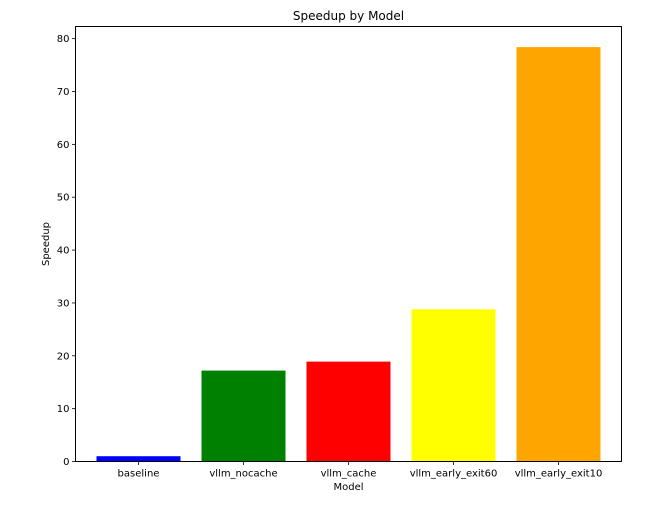  Describe the element at coordinates (453, 385) in the screenshot. I see `bar-vllm_early_exit60` at that location.